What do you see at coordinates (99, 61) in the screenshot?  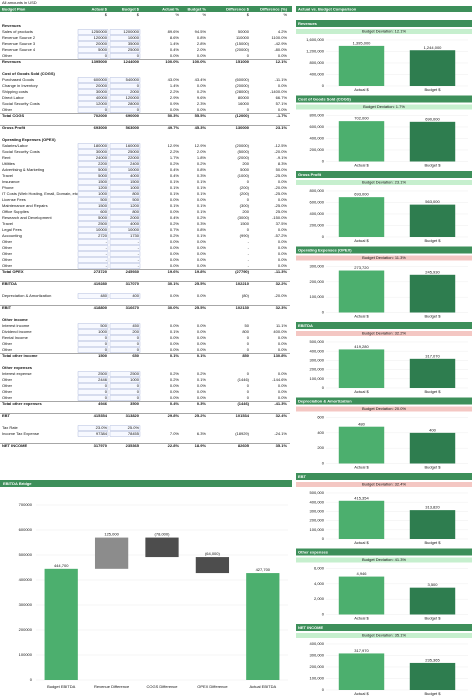 I see `cell: 1395000` at bounding box center [99, 61].